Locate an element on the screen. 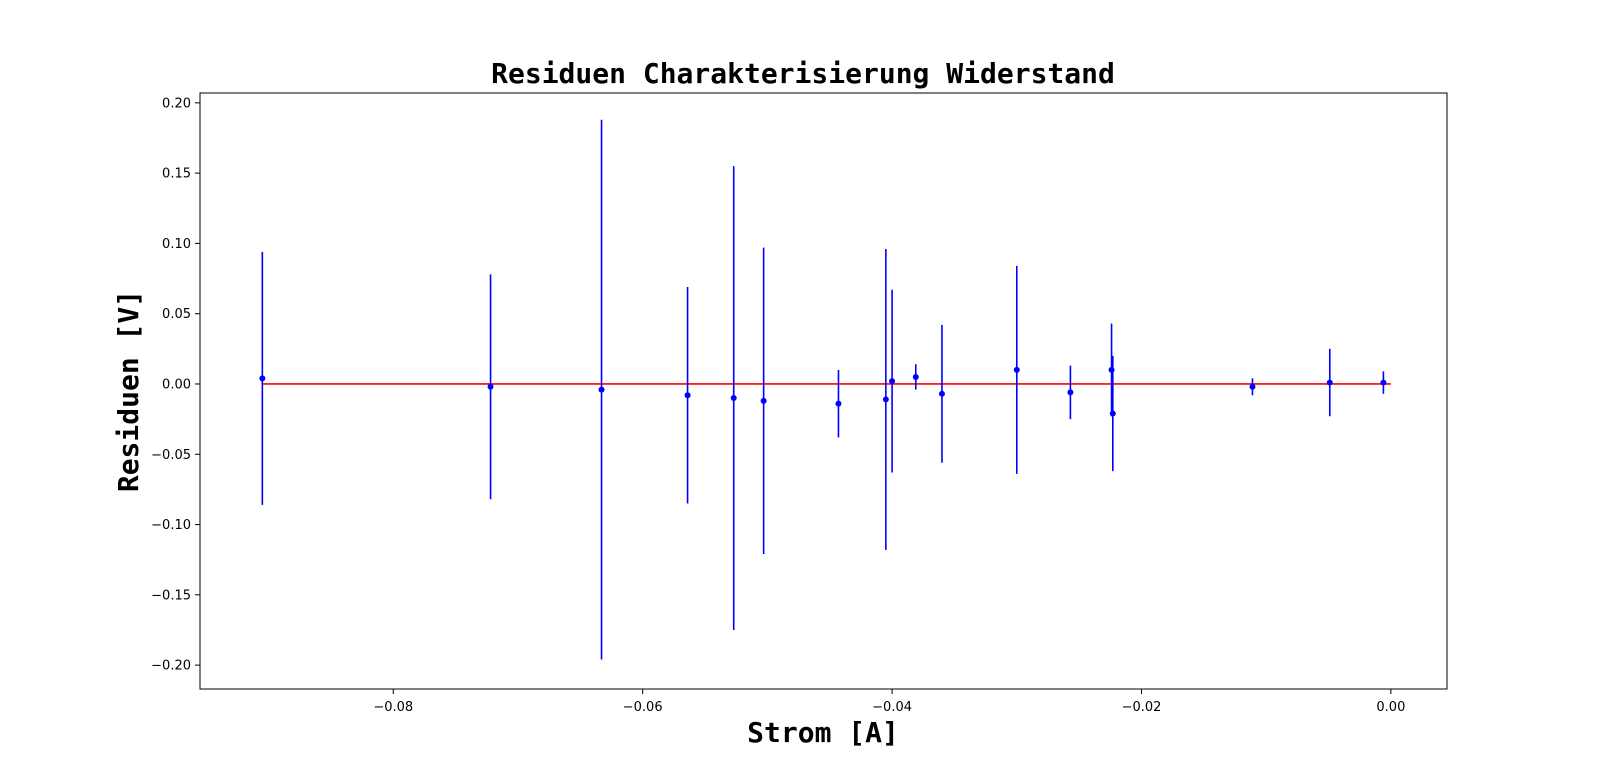 The height and width of the screenshot is (769, 1600). y-tick-label: 0.15 is located at coordinates (176, 174).